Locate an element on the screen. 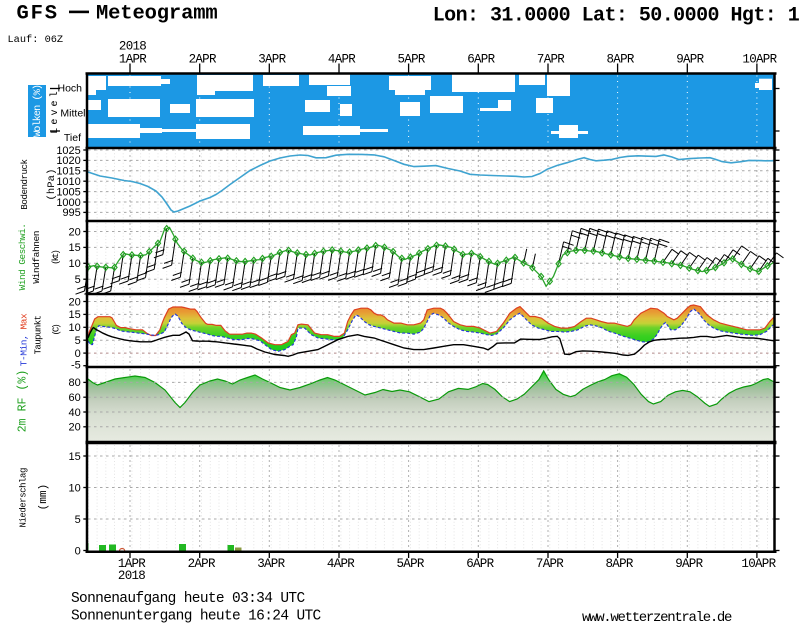 The height and width of the screenshot is (625, 800). svg-text: 80 is located at coordinates (75, 383).